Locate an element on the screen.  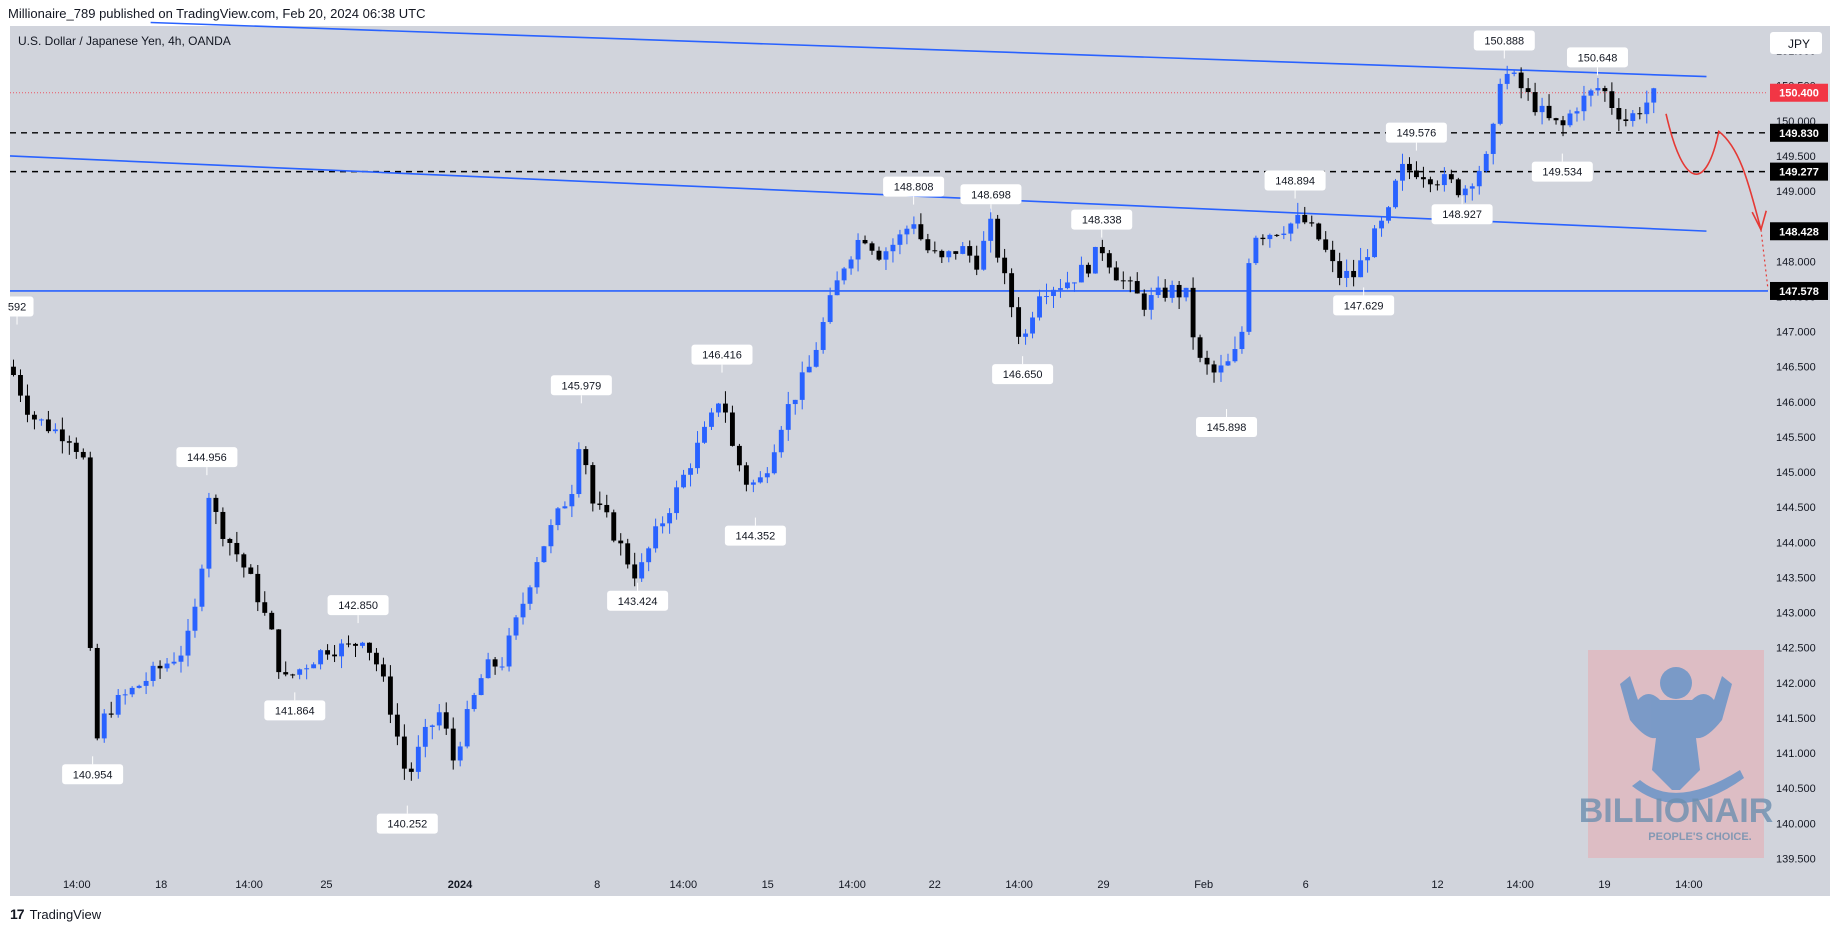
currency-badge: JPY is located at coordinates (1796, 43).